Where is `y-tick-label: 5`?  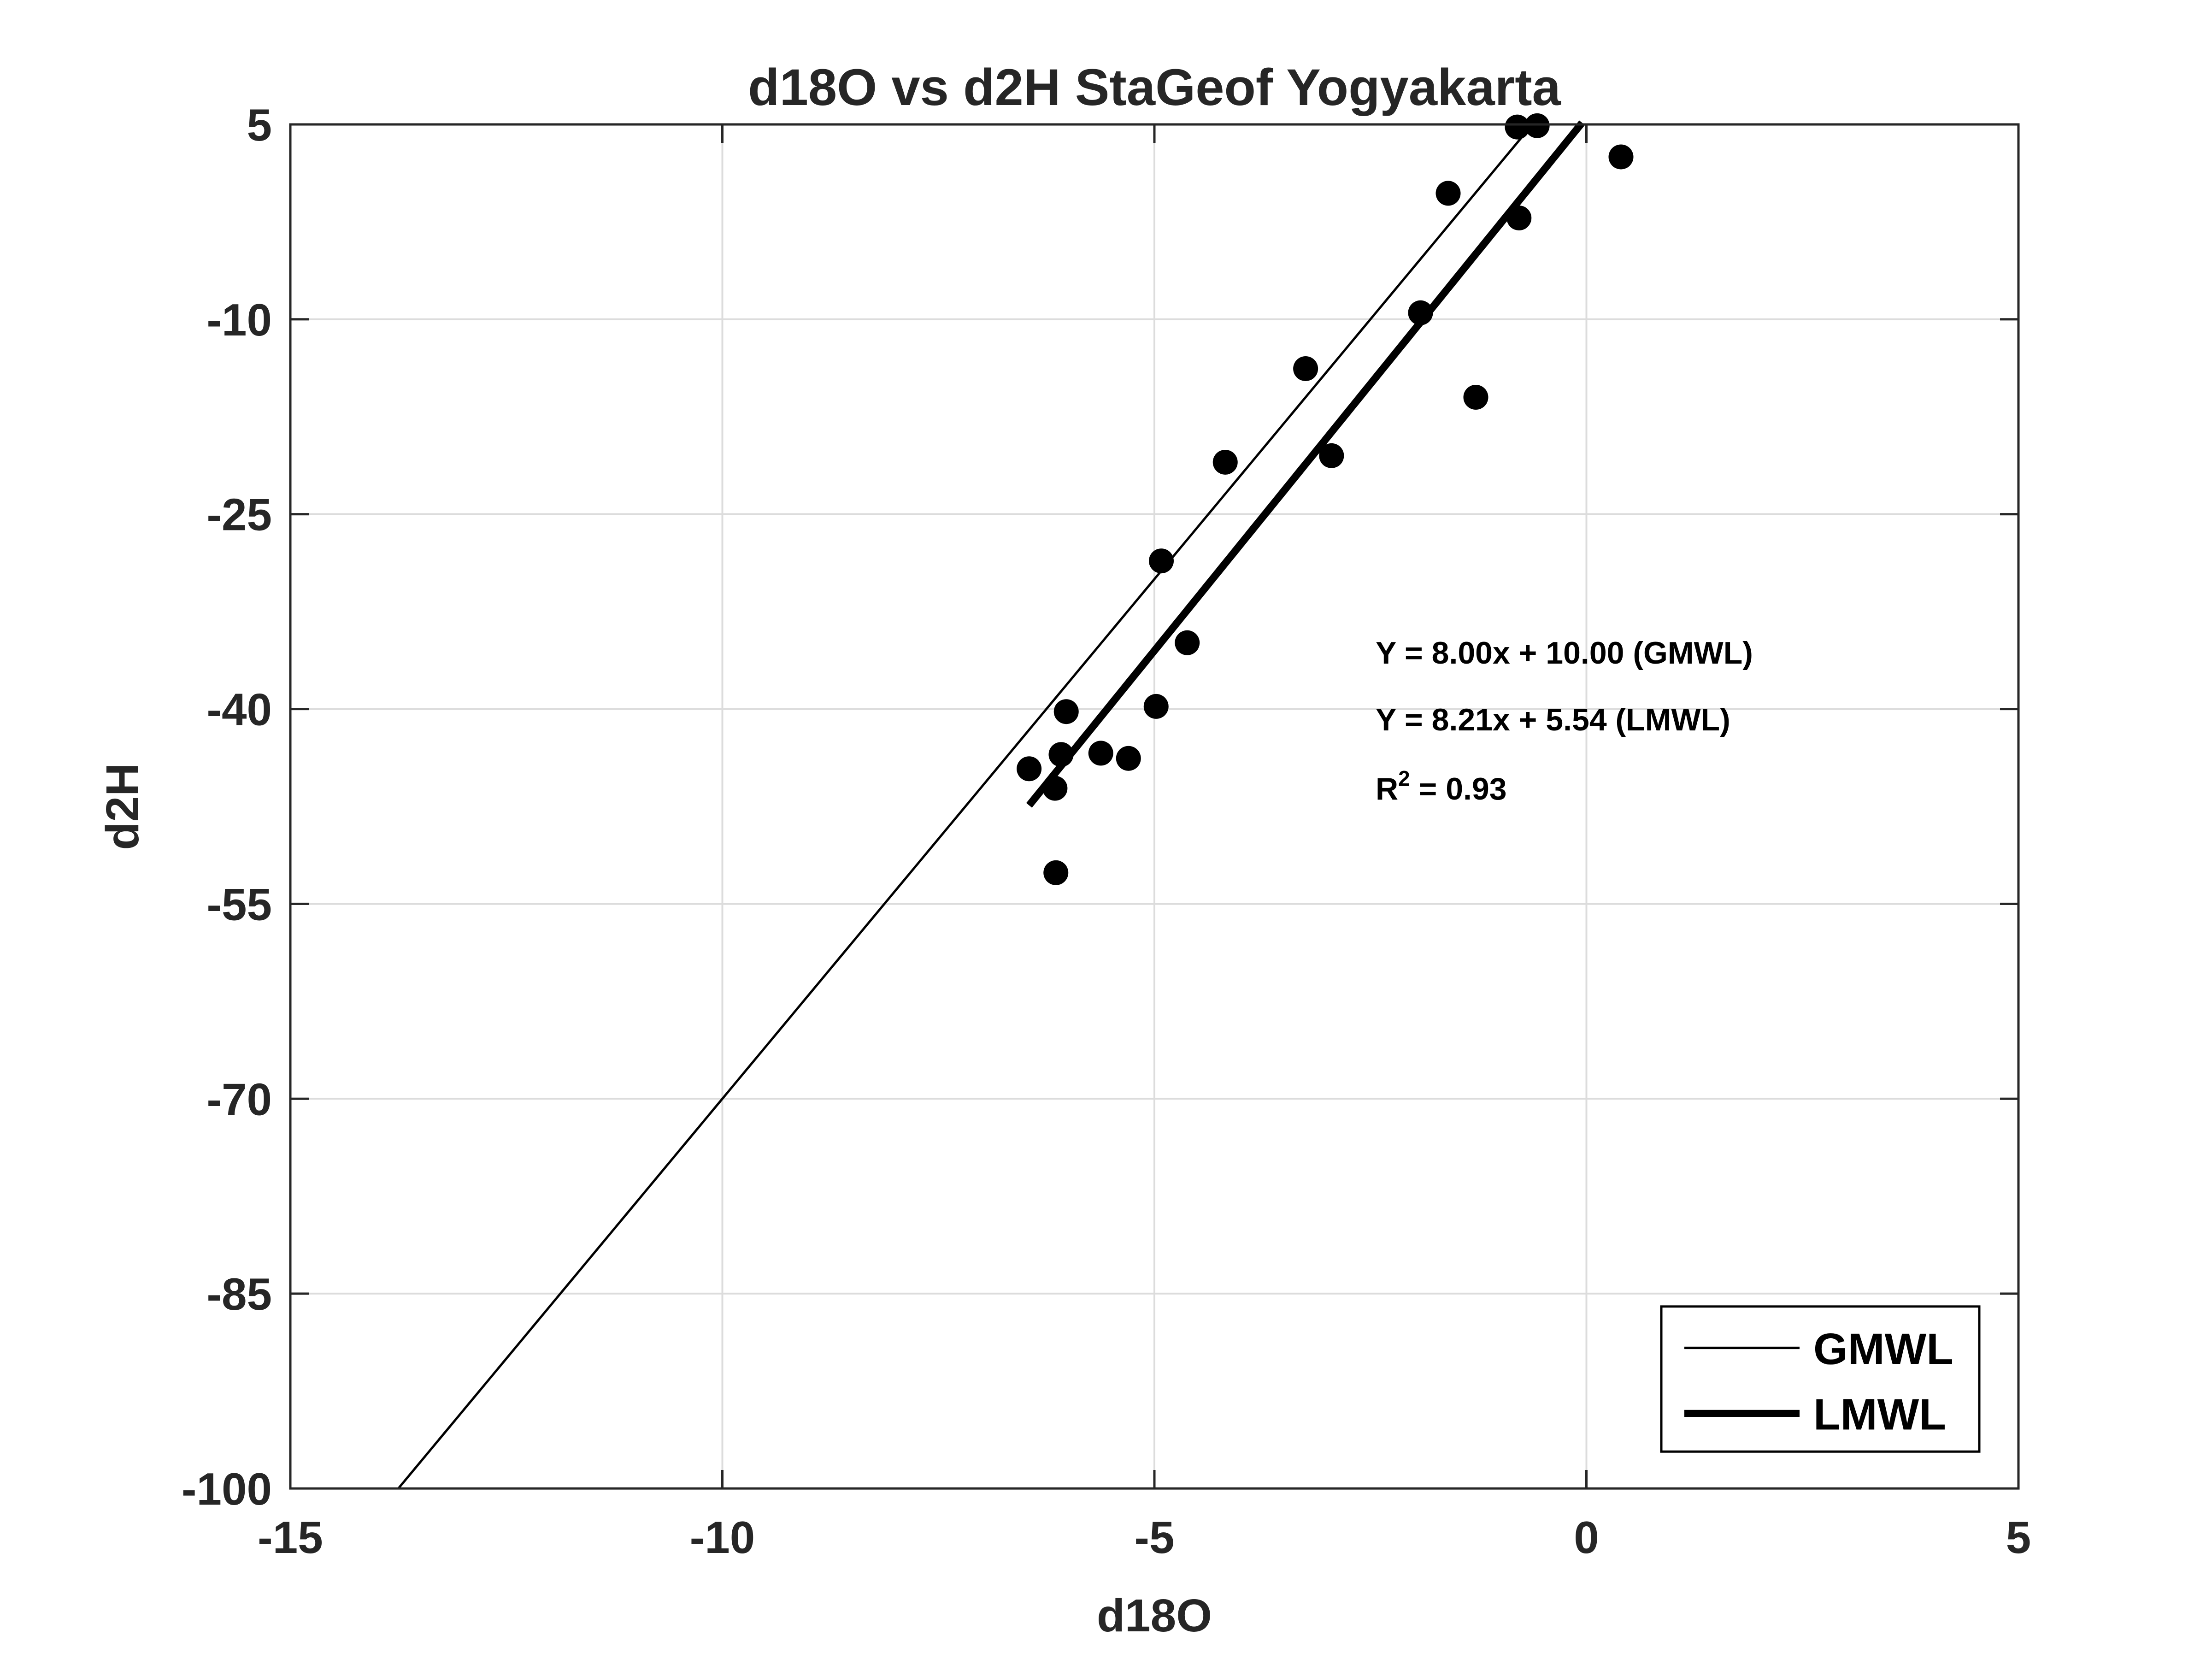 y-tick-label: 5 is located at coordinates (259, 125).